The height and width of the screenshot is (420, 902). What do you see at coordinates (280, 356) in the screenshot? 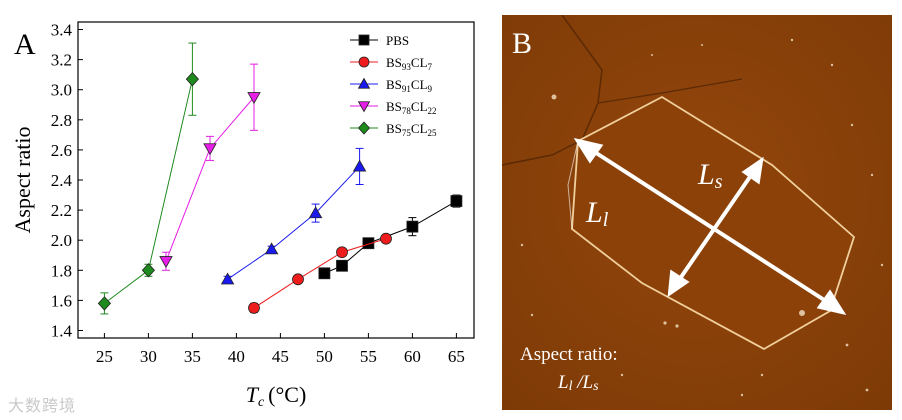
I see `x-tick-label: 45` at bounding box center [280, 356].